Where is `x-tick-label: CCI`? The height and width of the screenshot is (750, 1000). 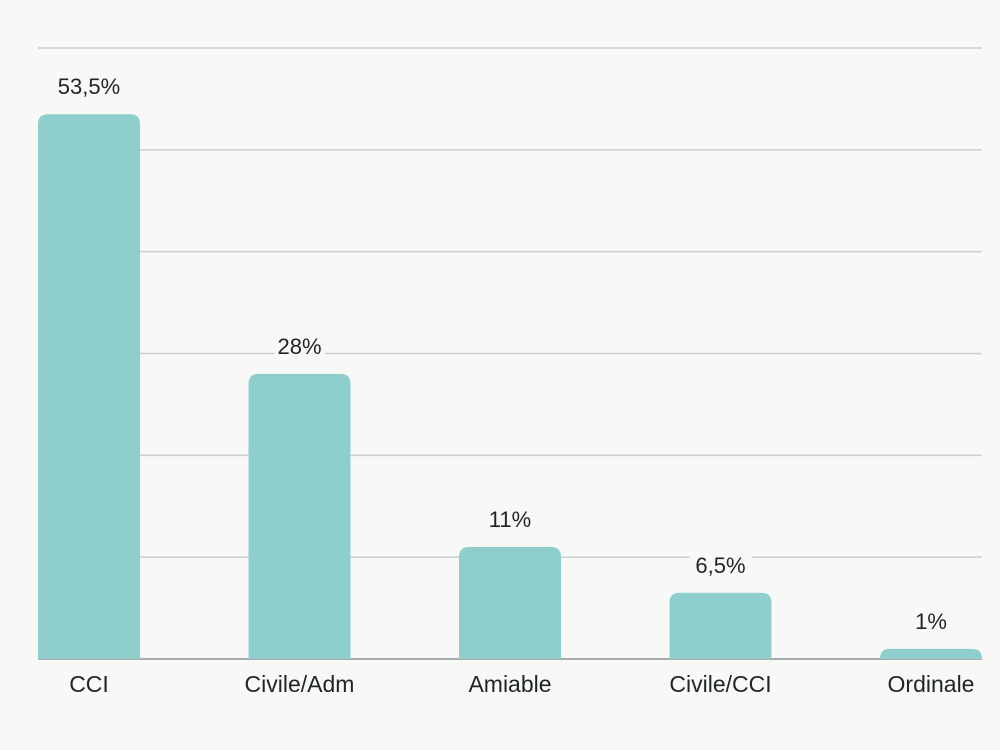 x-tick-label: CCI is located at coordinates (89, 684).